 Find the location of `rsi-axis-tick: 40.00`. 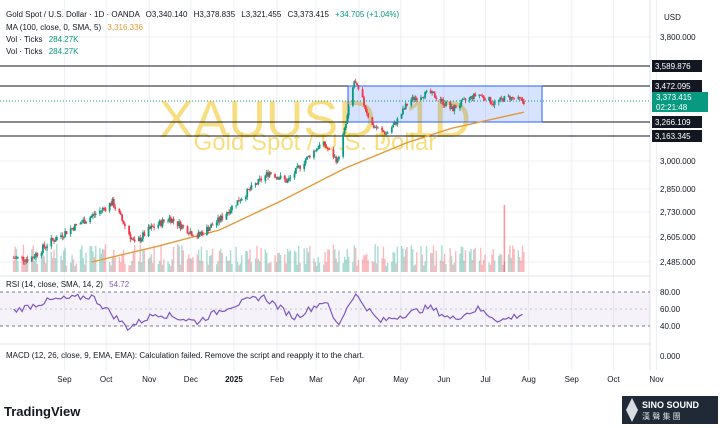

rsi-axis-tick: 40.00 is located at coordinates (670, 326).